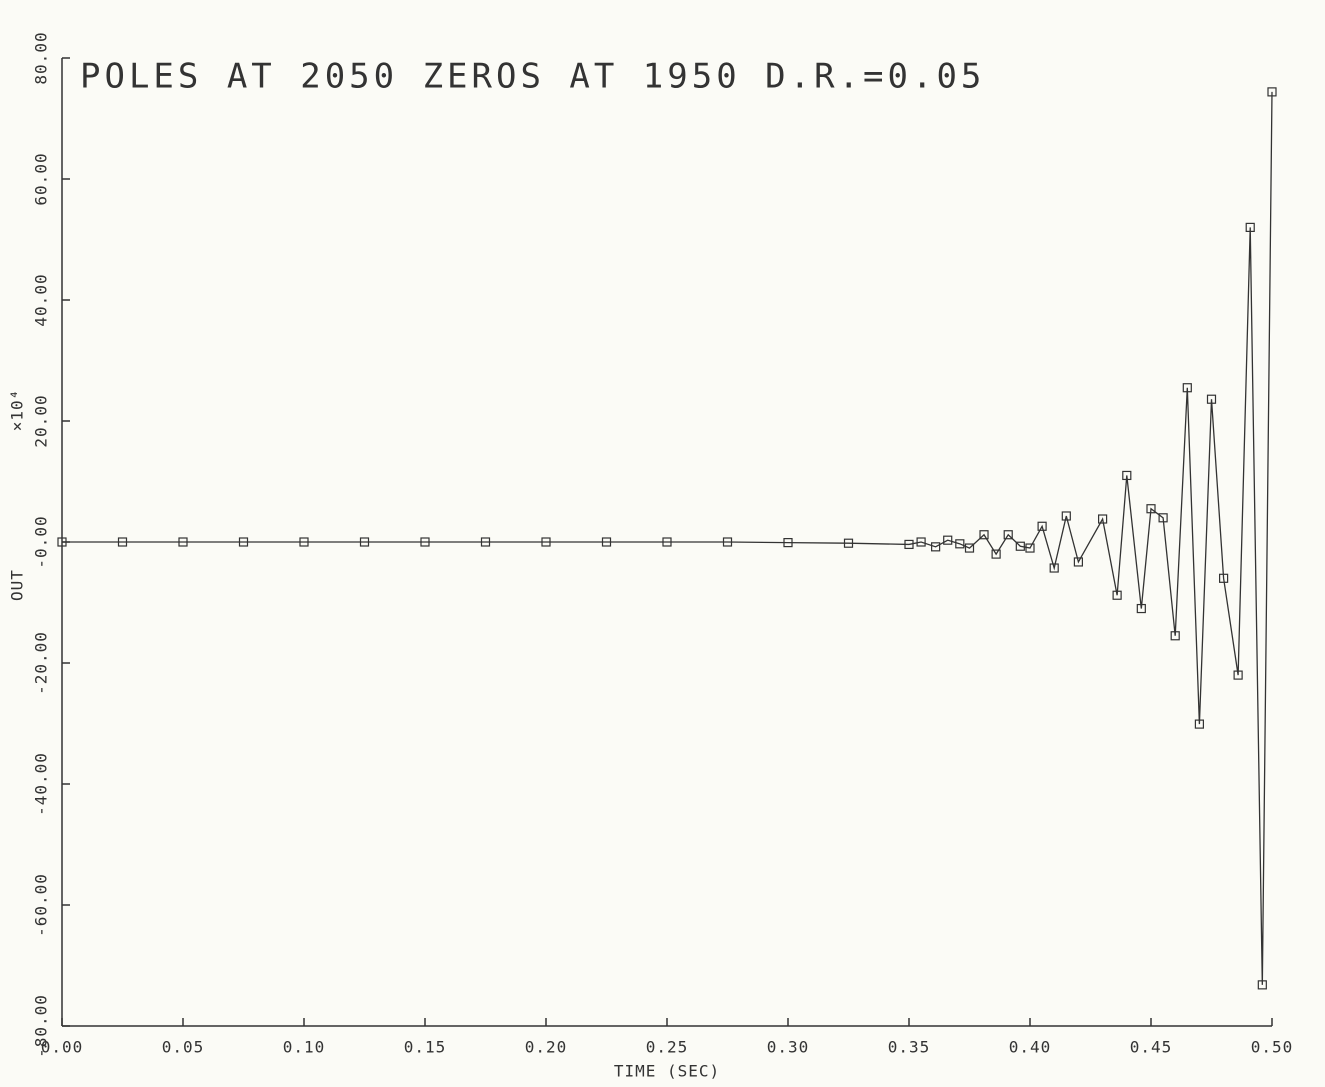 The width and height of the screenshot is (1325, 1087). I want to click on y-tick-label: -60.00, so click(41, 905).